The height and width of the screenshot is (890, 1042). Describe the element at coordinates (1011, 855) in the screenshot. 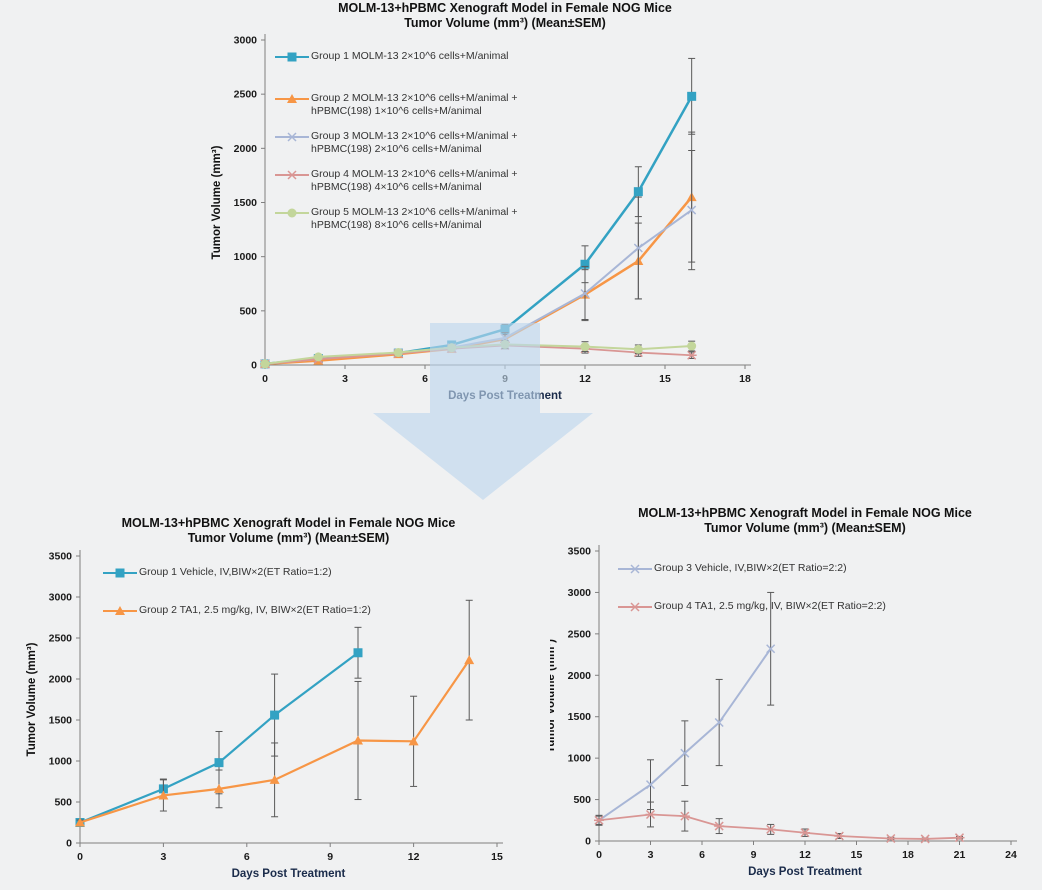

I see `svg-text: 24` at that location.